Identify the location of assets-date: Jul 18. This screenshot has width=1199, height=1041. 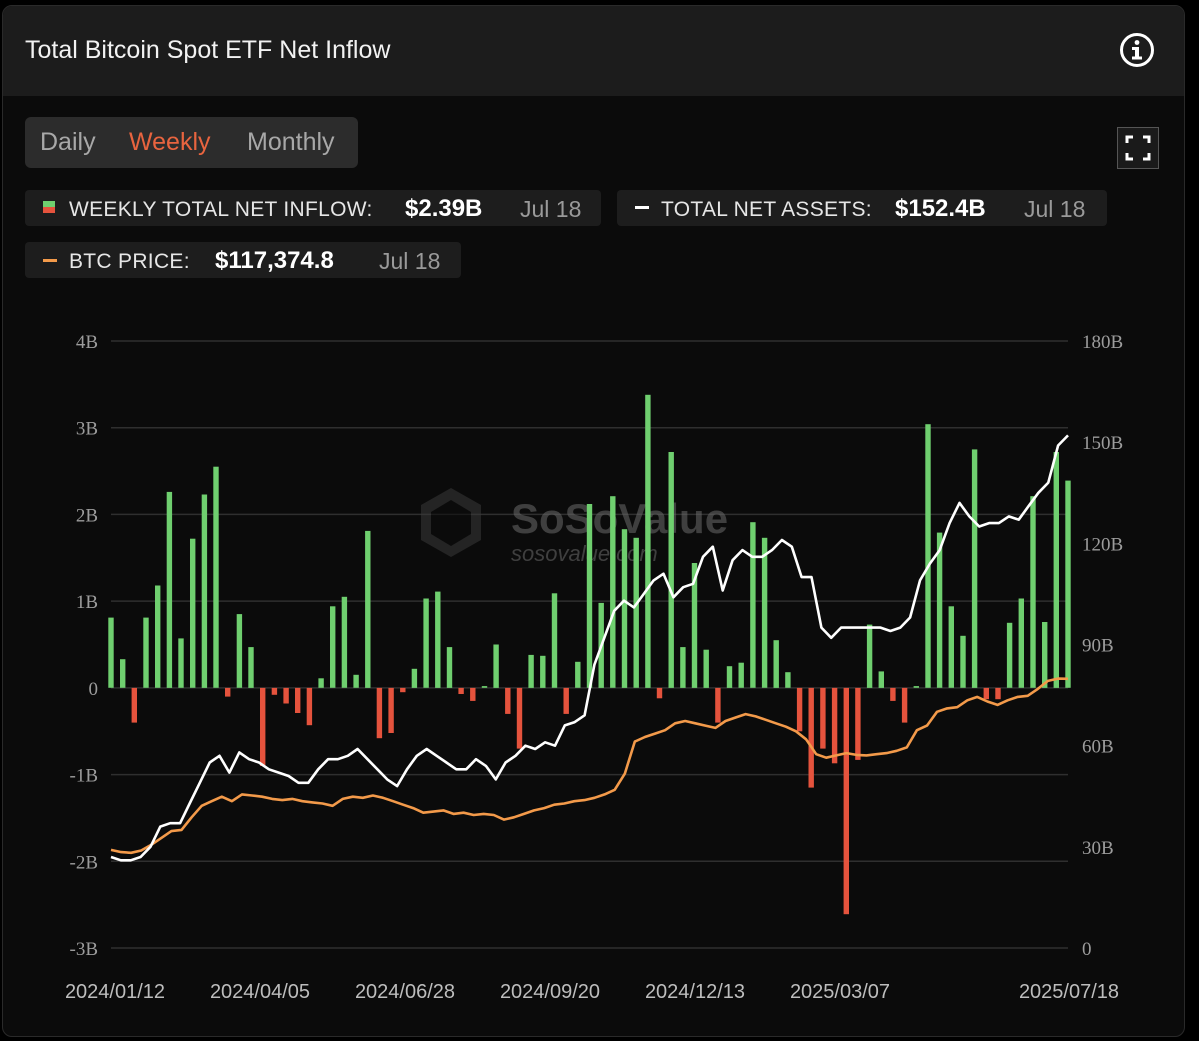
(1055, 209).